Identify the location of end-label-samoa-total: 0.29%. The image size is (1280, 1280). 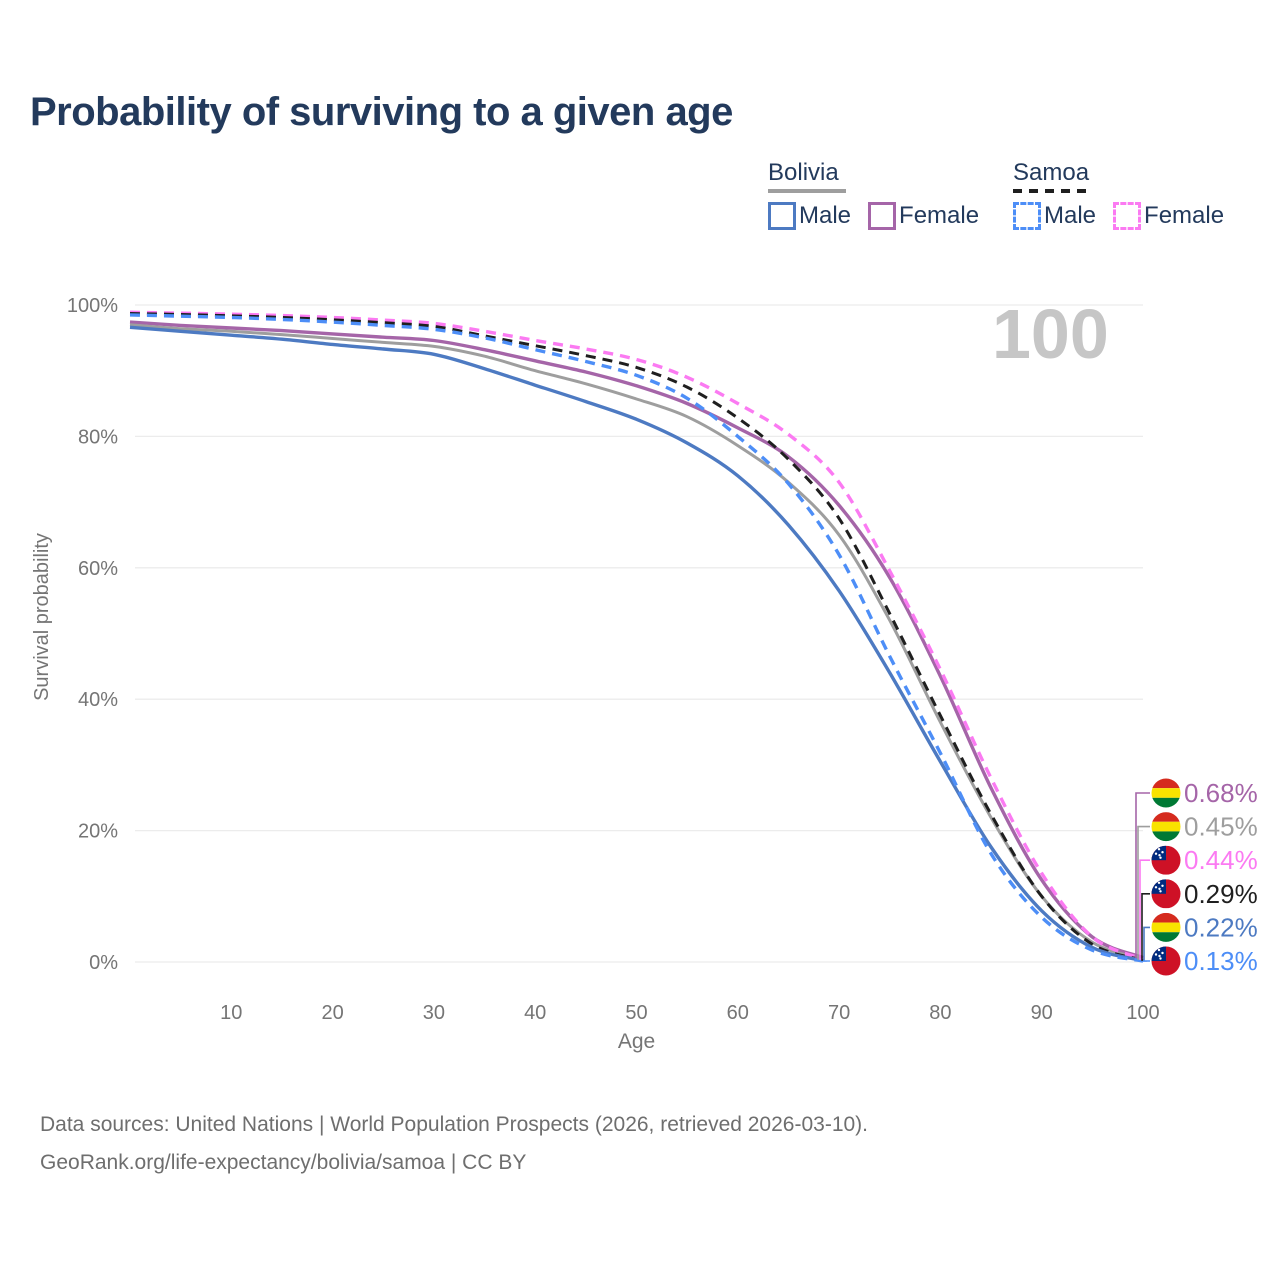
(1199, 920).